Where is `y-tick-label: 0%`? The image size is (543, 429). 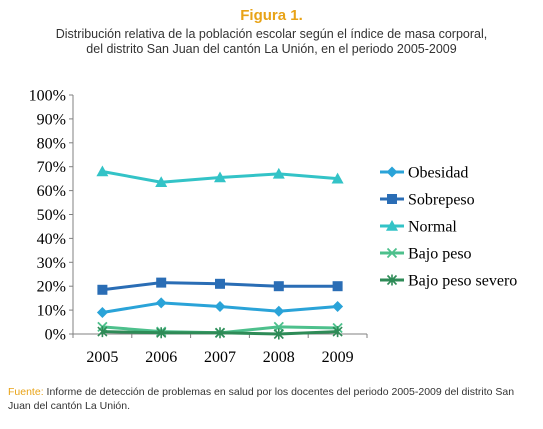 y-tick-label: 0% is located at coordinates (55, 335).